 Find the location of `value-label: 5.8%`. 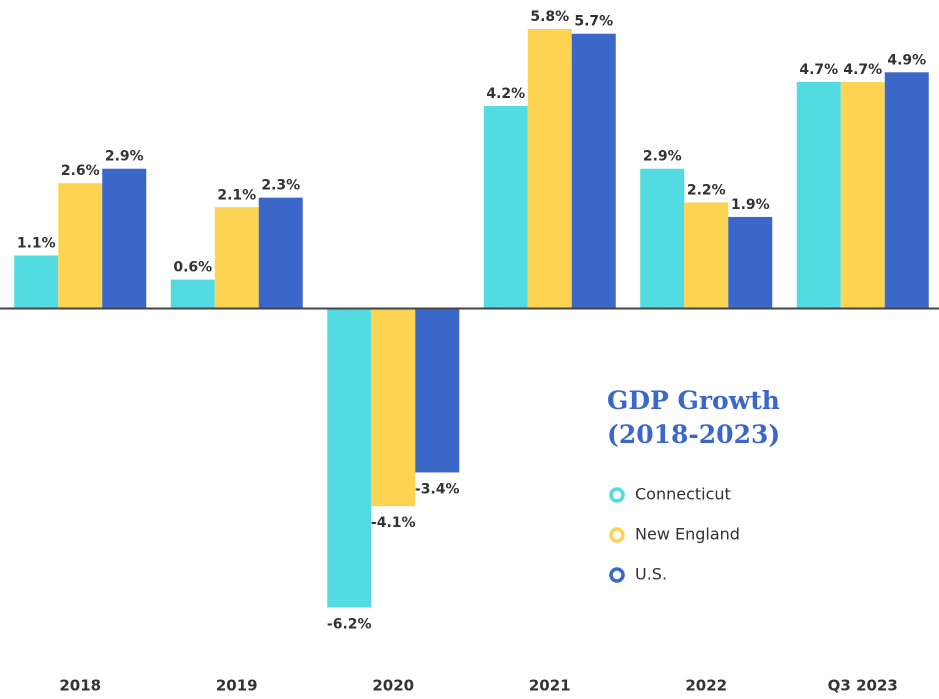

value-label: 5.8% is located at coordinates (549, 17).